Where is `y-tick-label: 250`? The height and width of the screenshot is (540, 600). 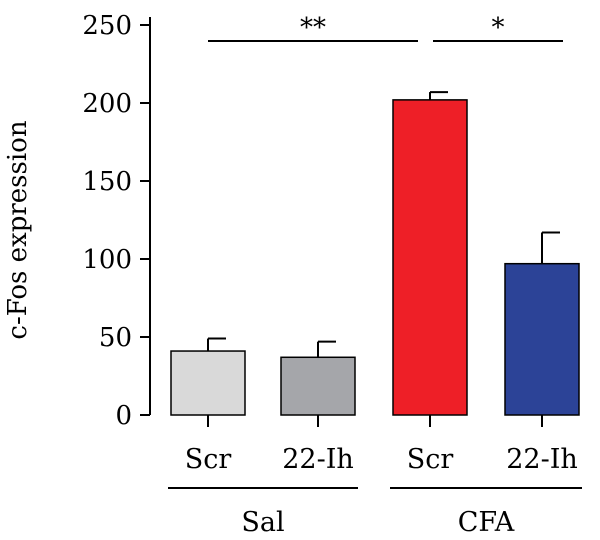 y-tick-label: 250 is located at coordinates (107, 26).